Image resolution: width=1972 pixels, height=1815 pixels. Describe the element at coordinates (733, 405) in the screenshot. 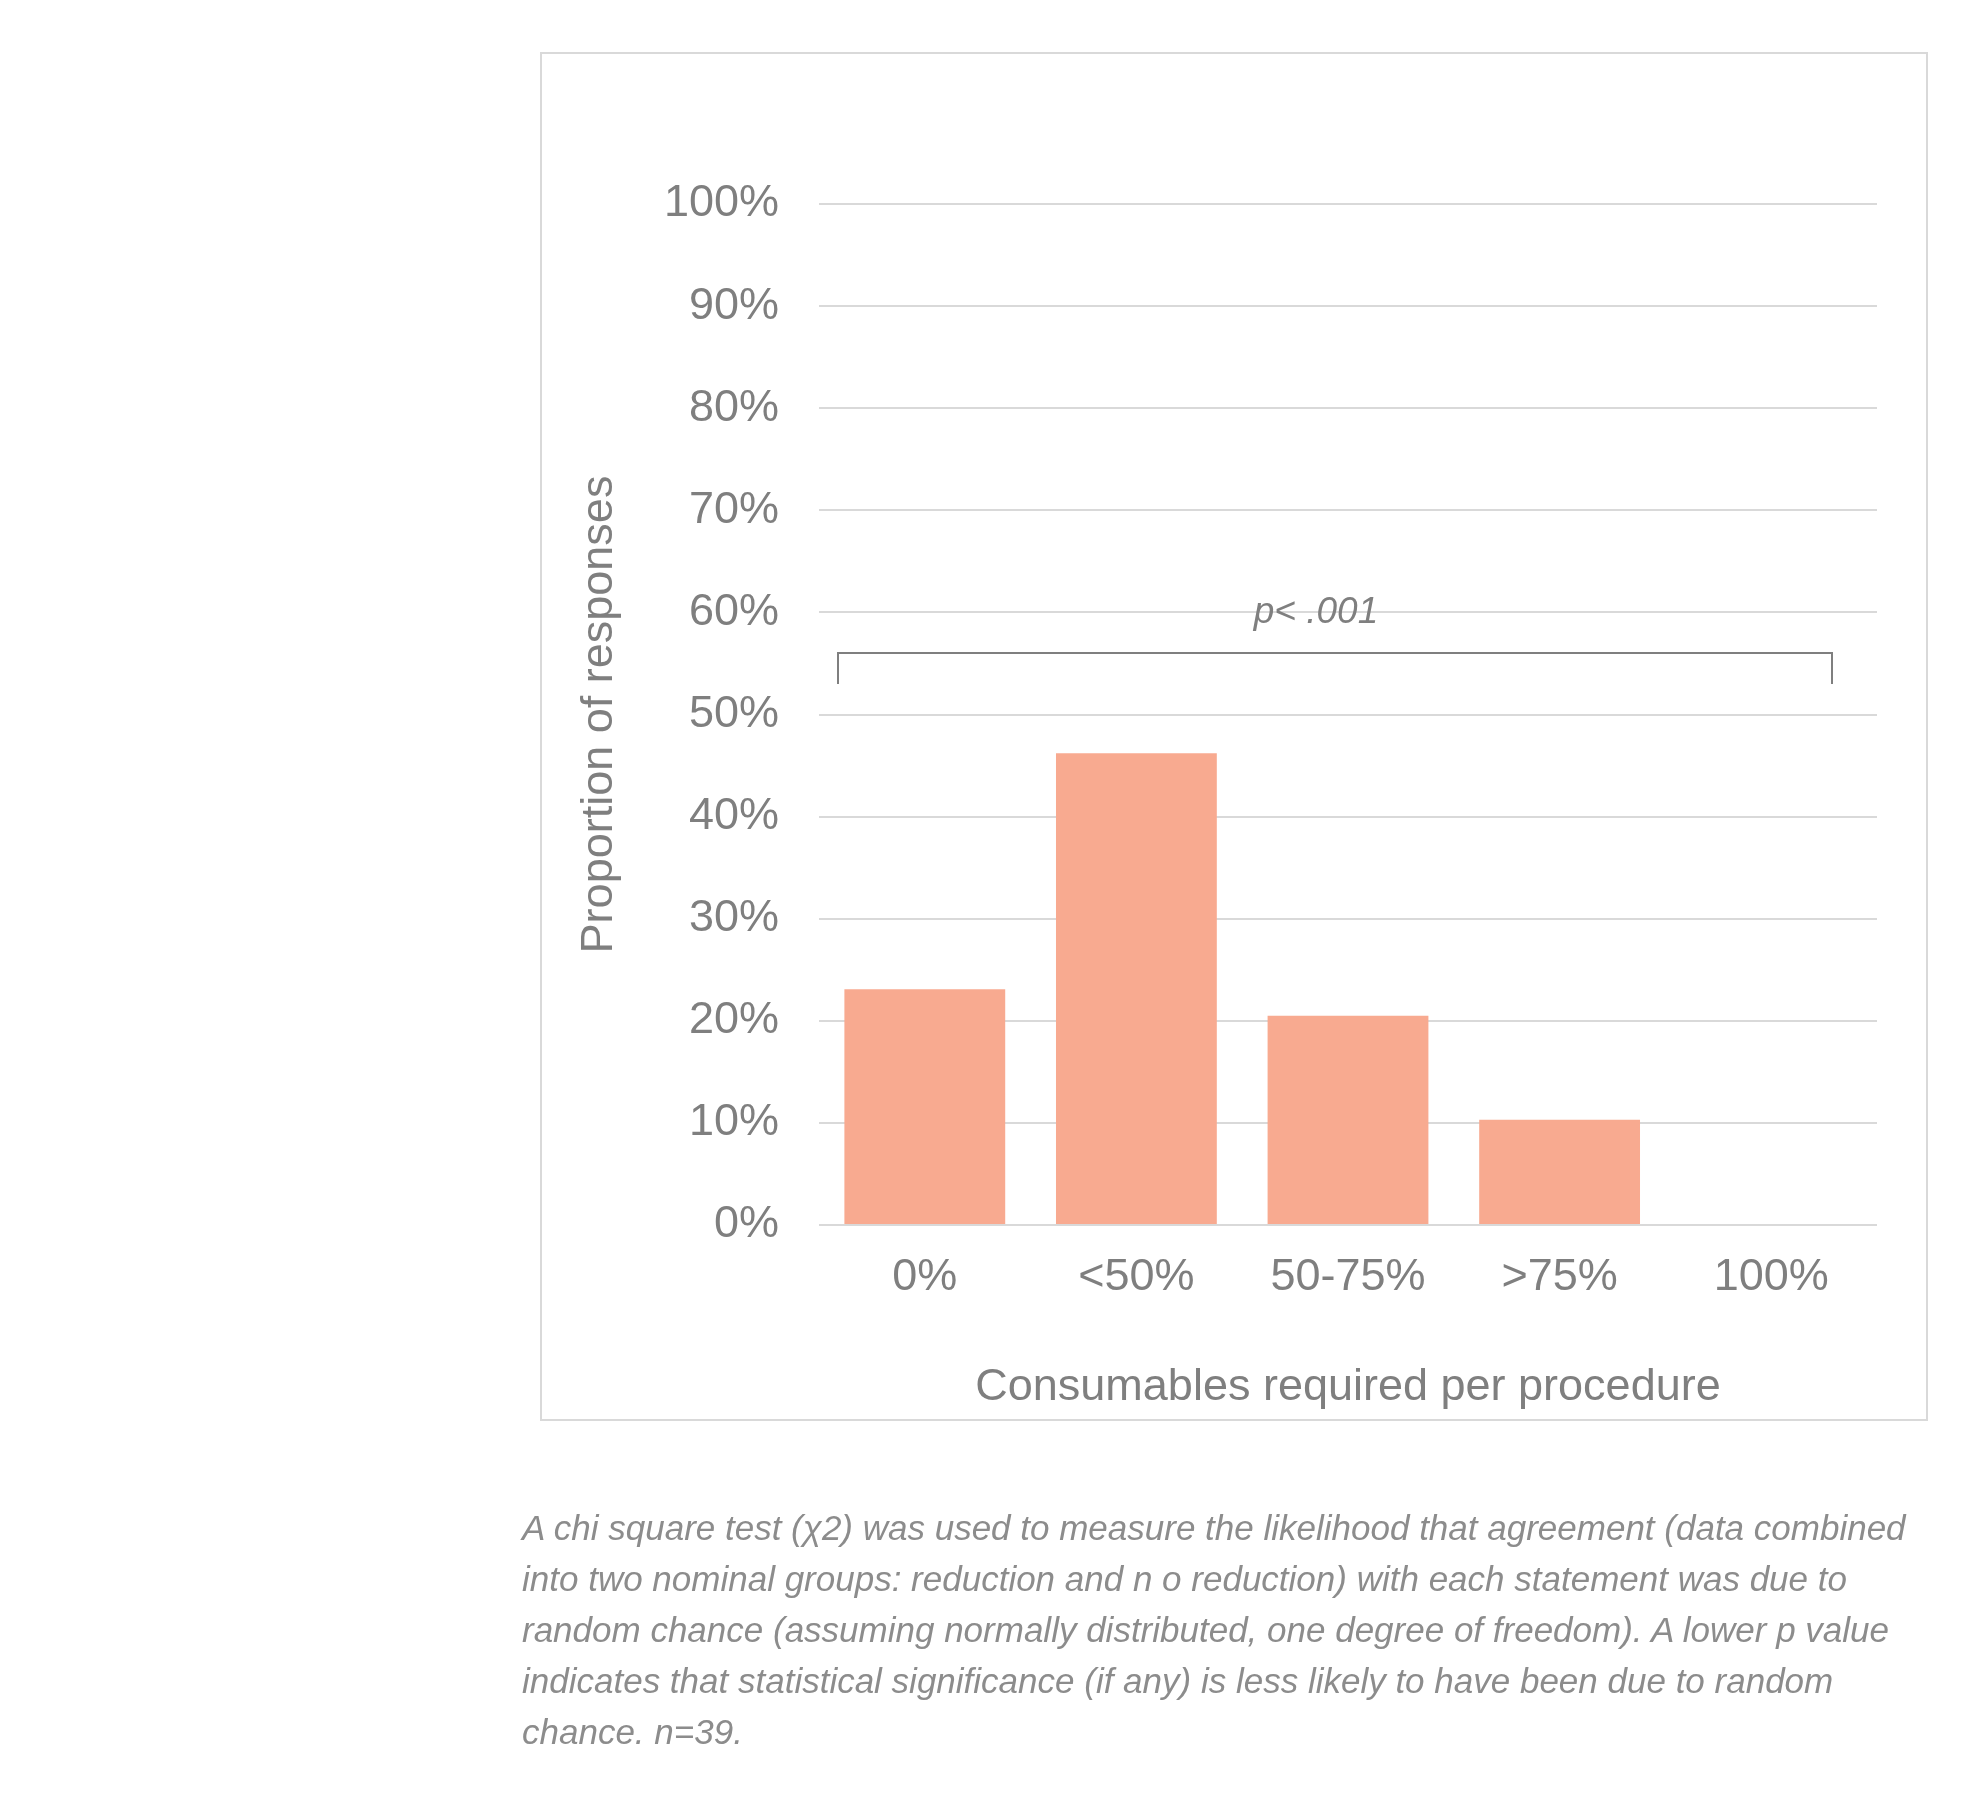

I see `y-tick-label: 80%` at that location.